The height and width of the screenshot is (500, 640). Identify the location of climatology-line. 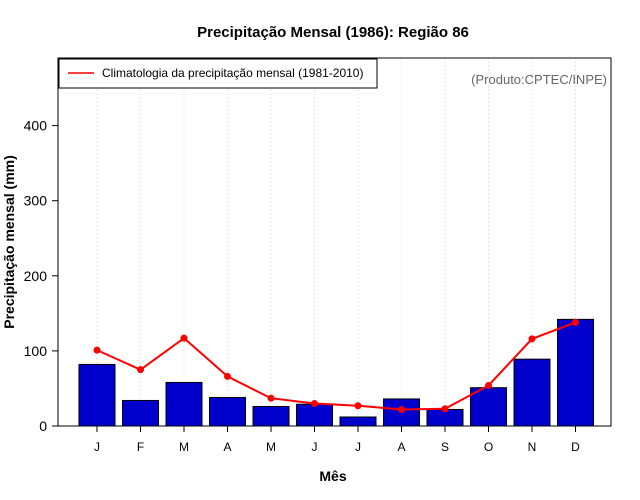
(336, 366).